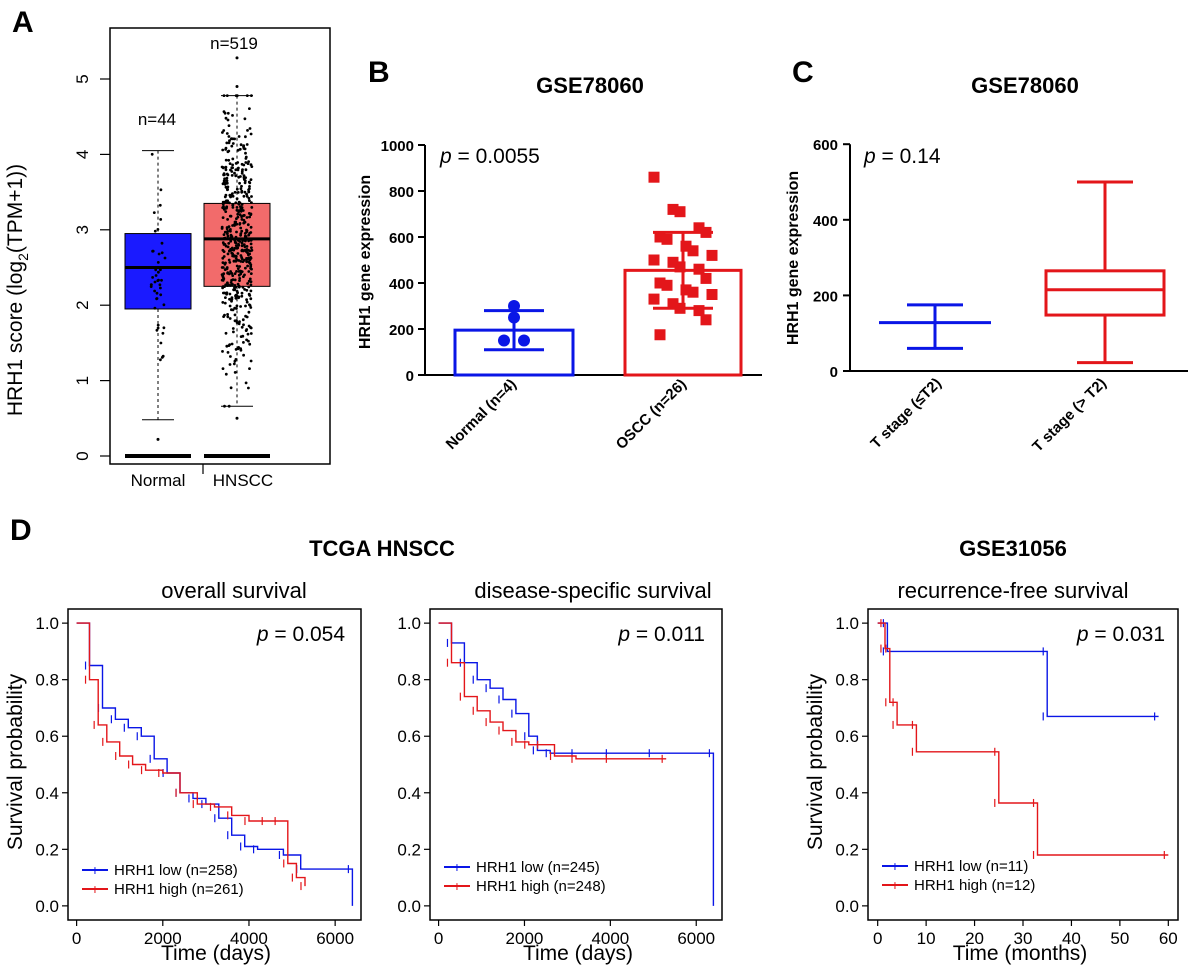 This screenshot has height=976, width=1200. What do you see at coordinates (82, 154) in the screenshot?
I see `panel-a-ytick-label: 4` at bounding box center [82, 154].